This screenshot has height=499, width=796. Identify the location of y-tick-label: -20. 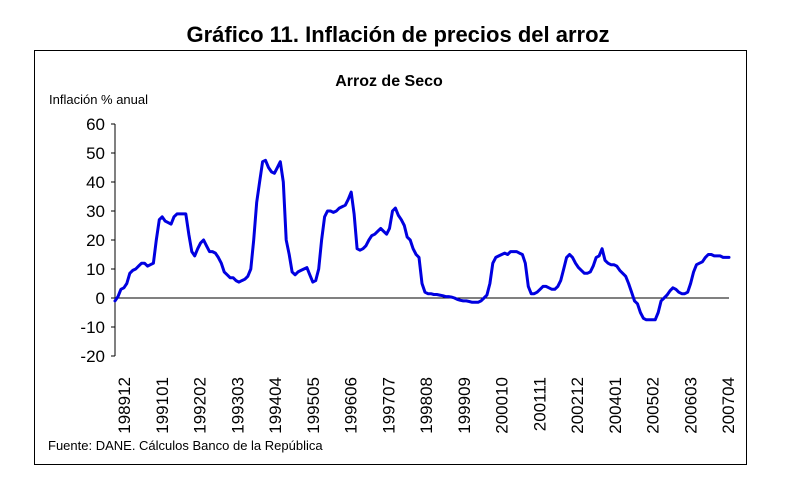
(92, 356).